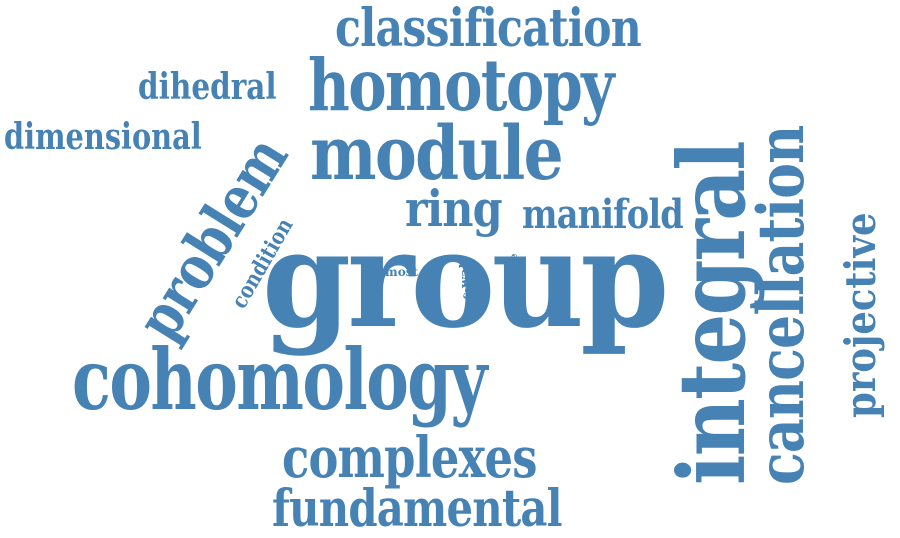 This screenshot has width=900, height=538. I want to click on word-homotopy: homotopy, so click(461, 85).